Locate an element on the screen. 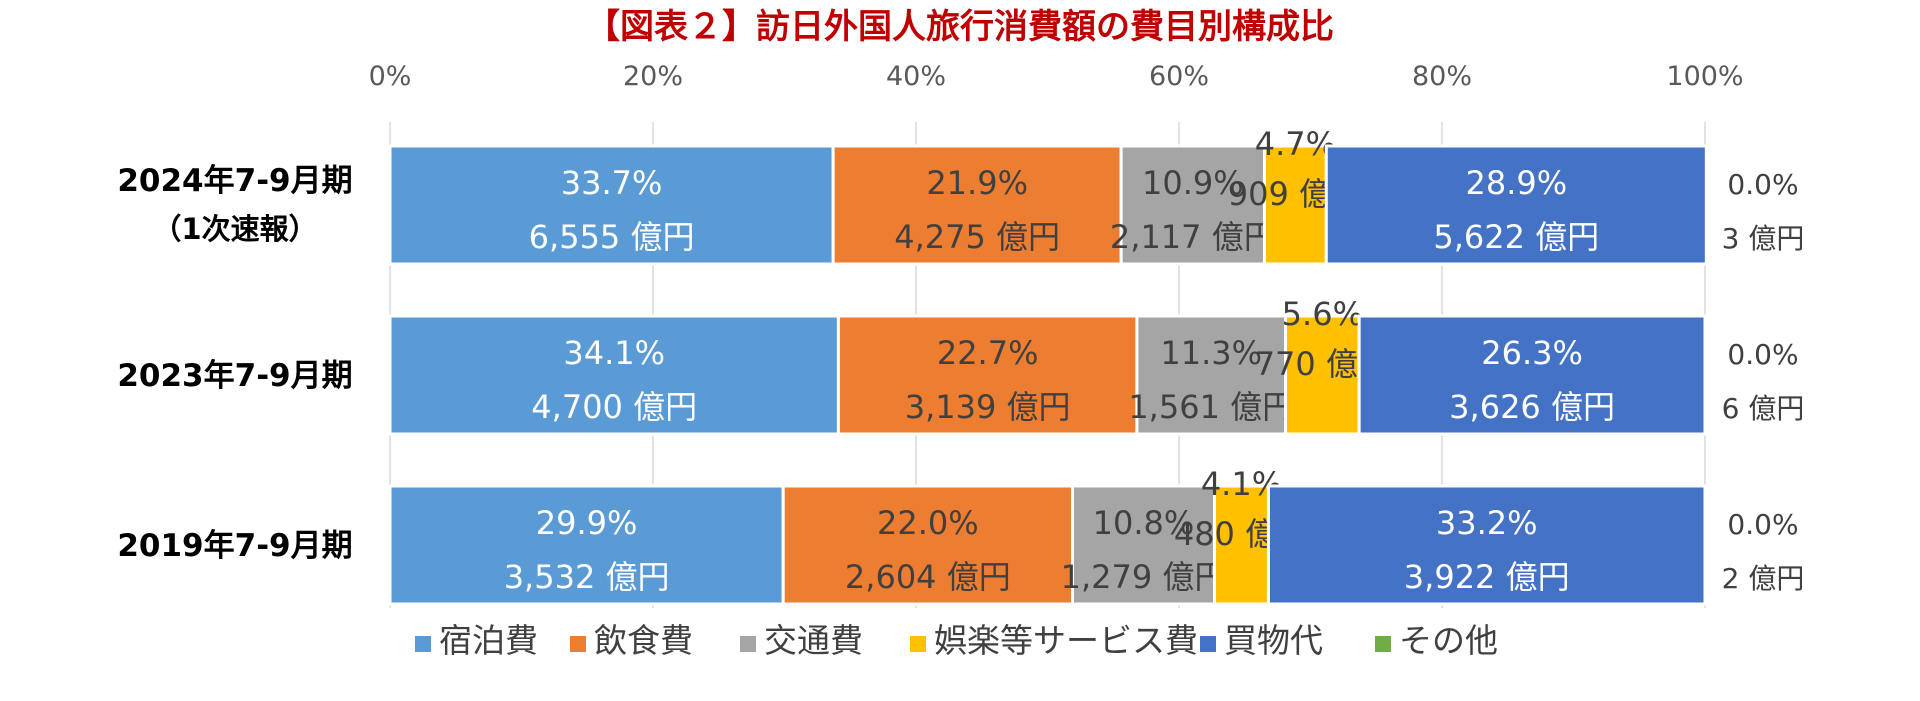 This screenshot has width=1920, height=701. legend-label: 交通費 is located at coordinates (813, 640).